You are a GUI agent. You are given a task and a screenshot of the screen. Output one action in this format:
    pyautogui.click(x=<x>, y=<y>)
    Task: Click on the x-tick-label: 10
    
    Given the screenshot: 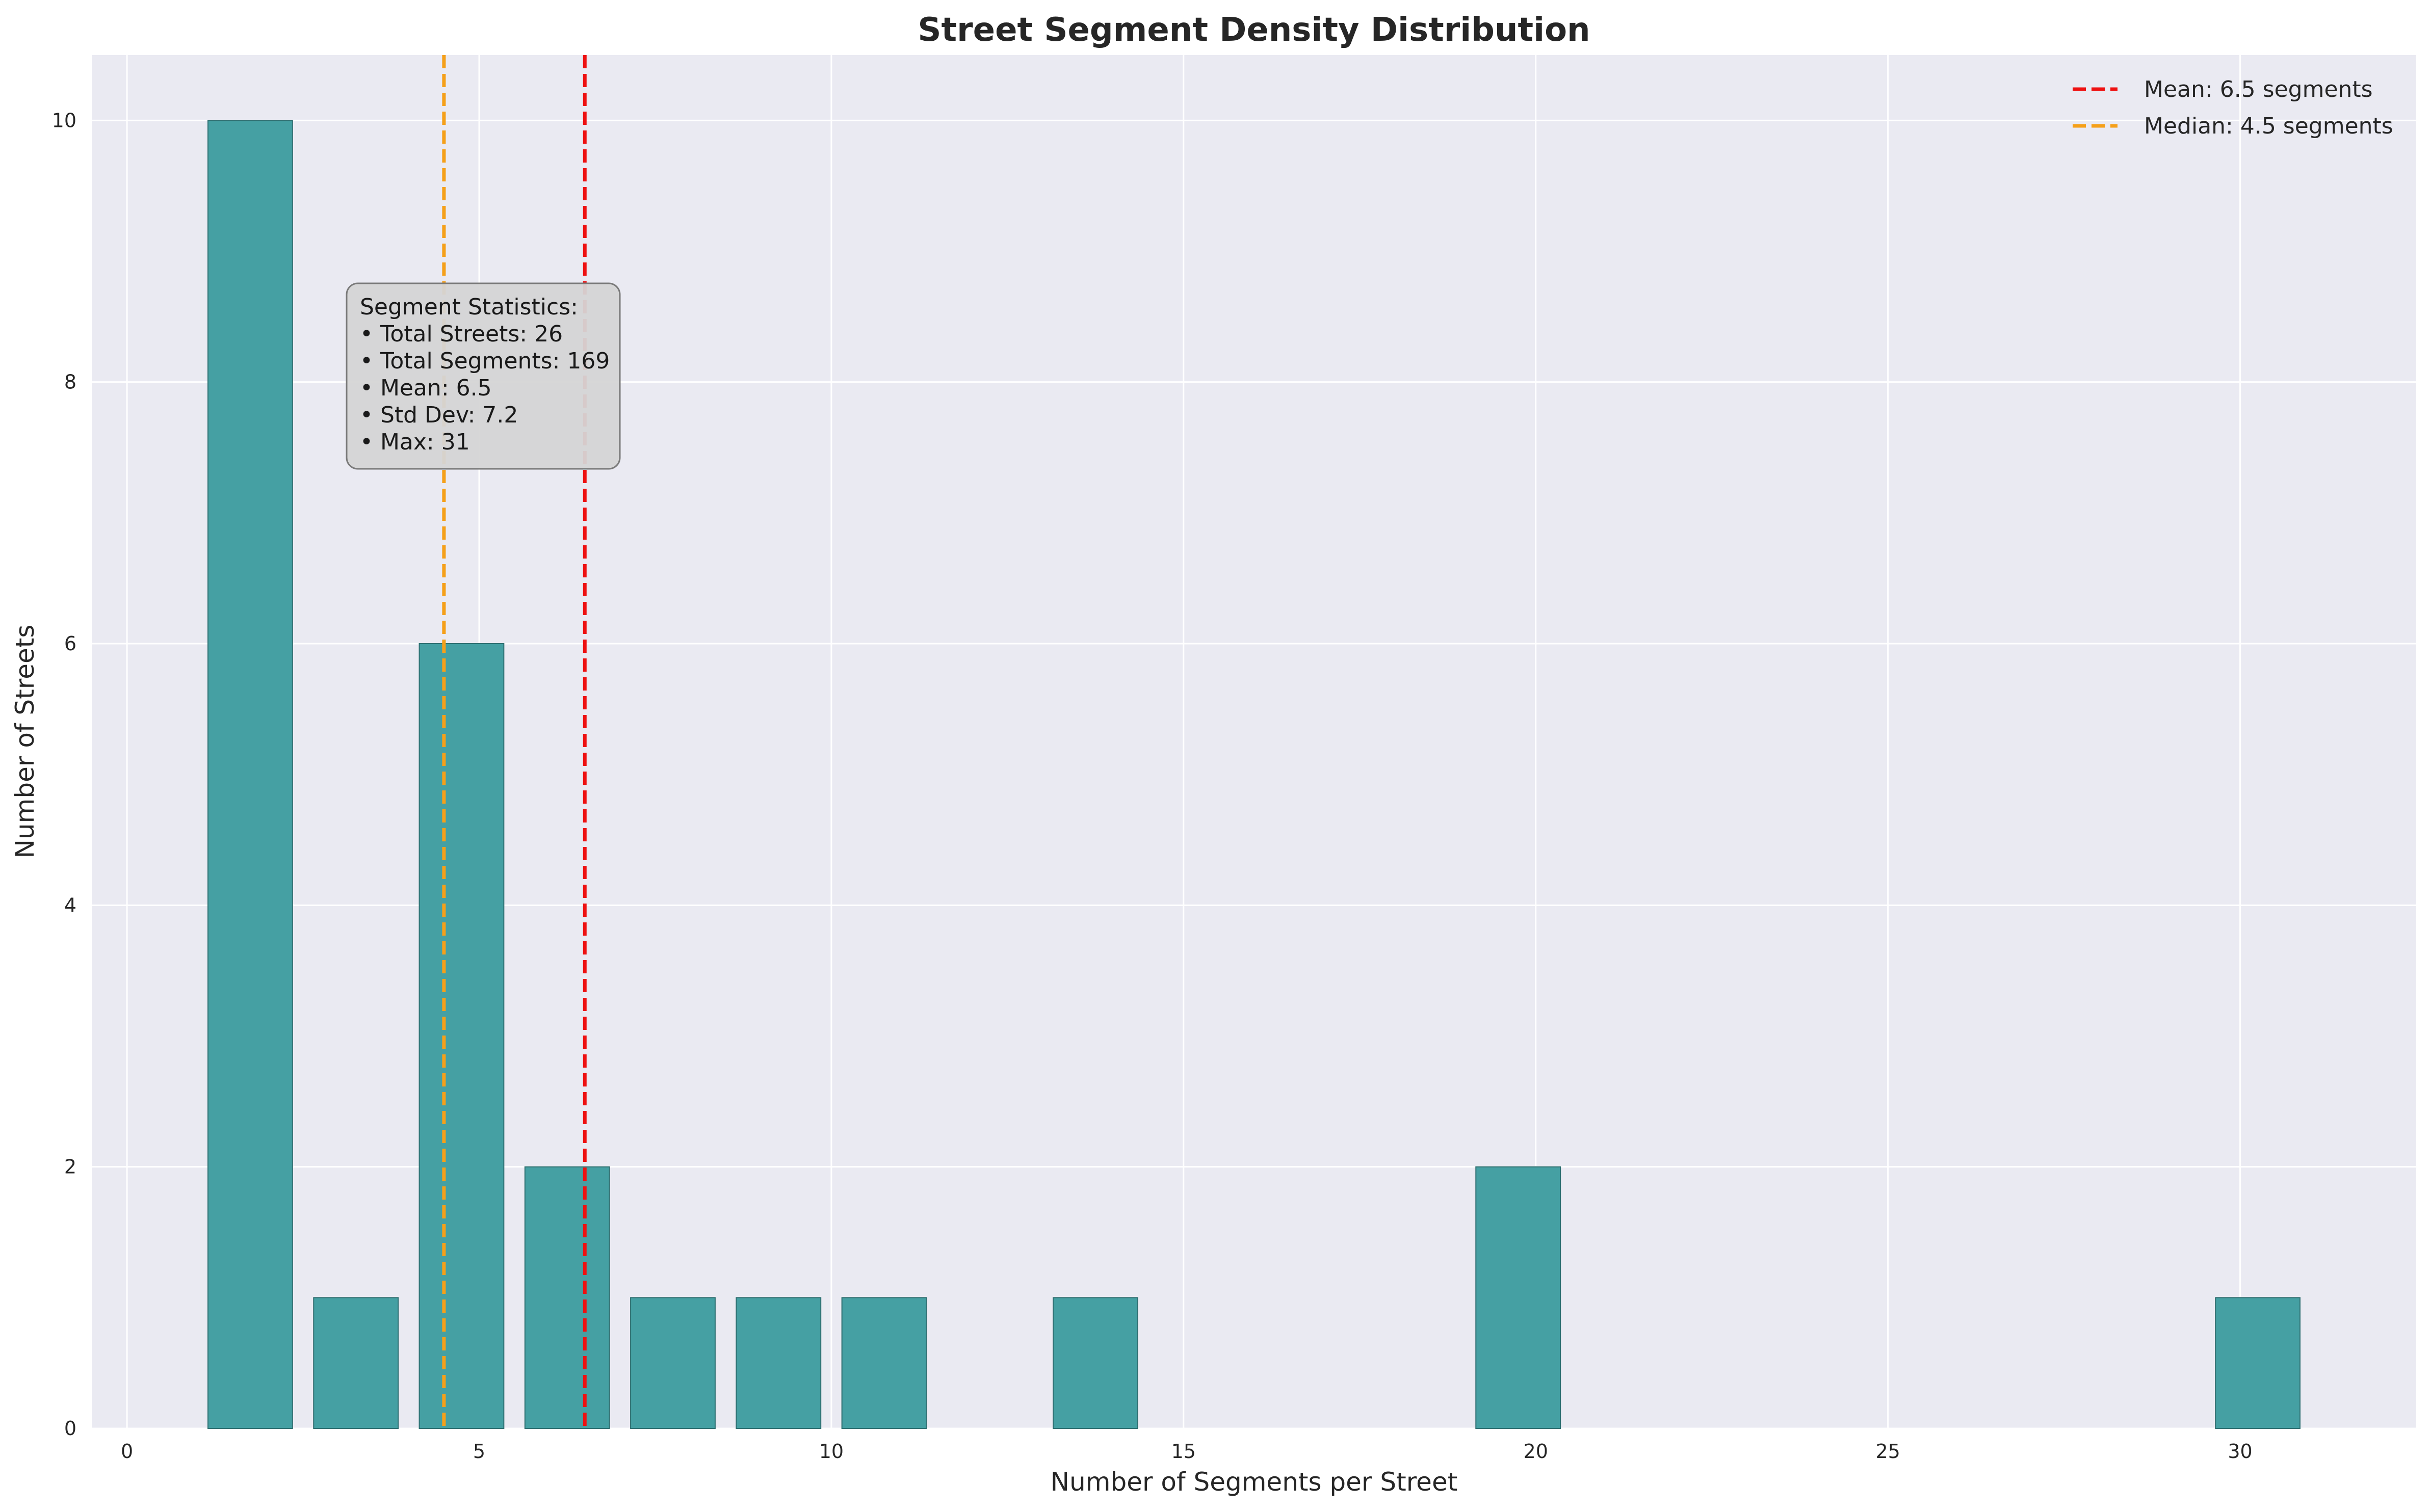 What is the action you would take?
    pyautogui.click(x=832, y=1451)
    